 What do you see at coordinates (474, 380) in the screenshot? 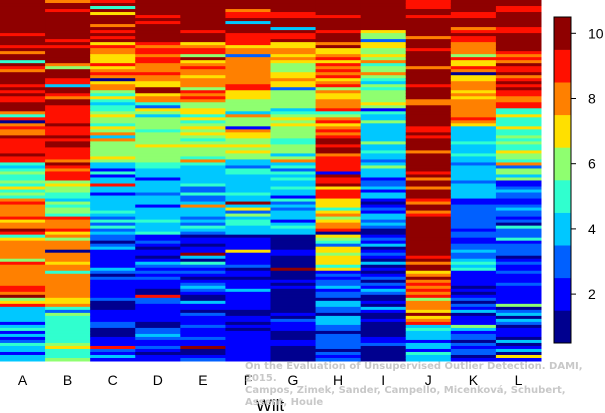
I see `x-tick-label-K: K` at bounding box center [474, 380].